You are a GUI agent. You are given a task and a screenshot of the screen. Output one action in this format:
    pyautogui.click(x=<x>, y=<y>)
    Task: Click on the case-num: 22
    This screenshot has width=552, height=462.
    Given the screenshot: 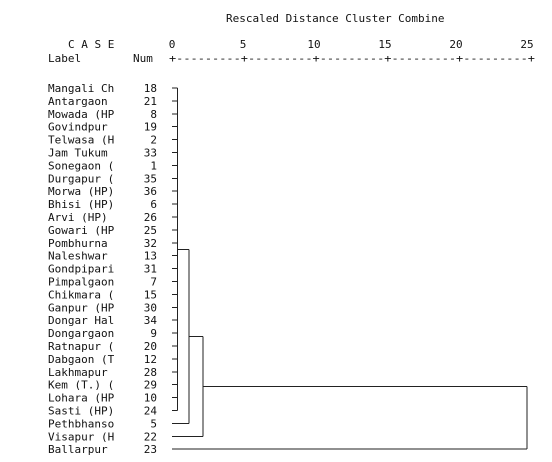 What is the action you would take?
    pyautogui.click(x=150, y=436)
    